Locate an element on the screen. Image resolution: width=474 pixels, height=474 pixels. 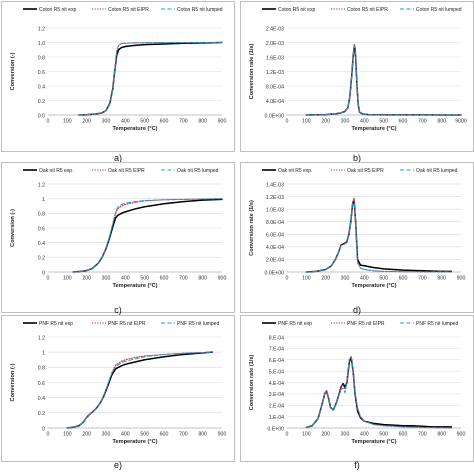
x-tick-label: 9000 is located at coordinates (461, 122).